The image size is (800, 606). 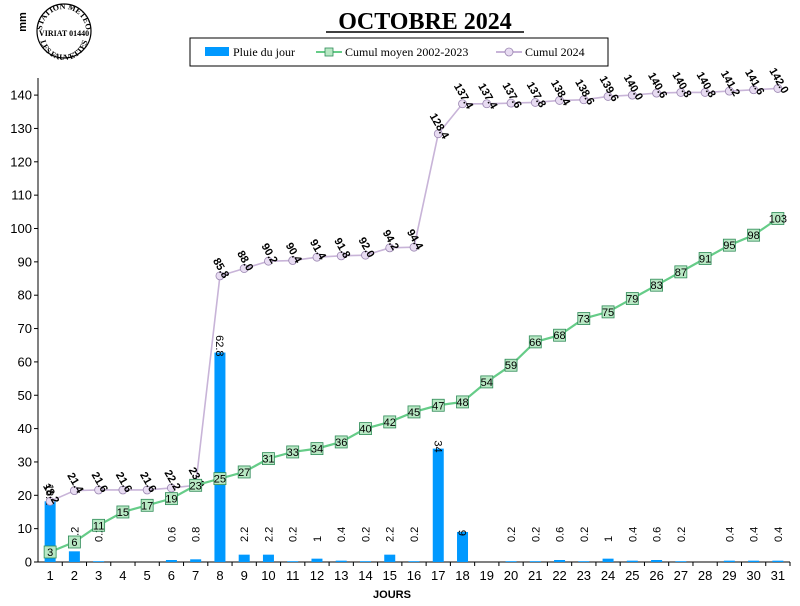 What do you see at coordinates (21, 228) in the screenshot?
I see `y-tick-label: 100` at bounding box center [21, 228].